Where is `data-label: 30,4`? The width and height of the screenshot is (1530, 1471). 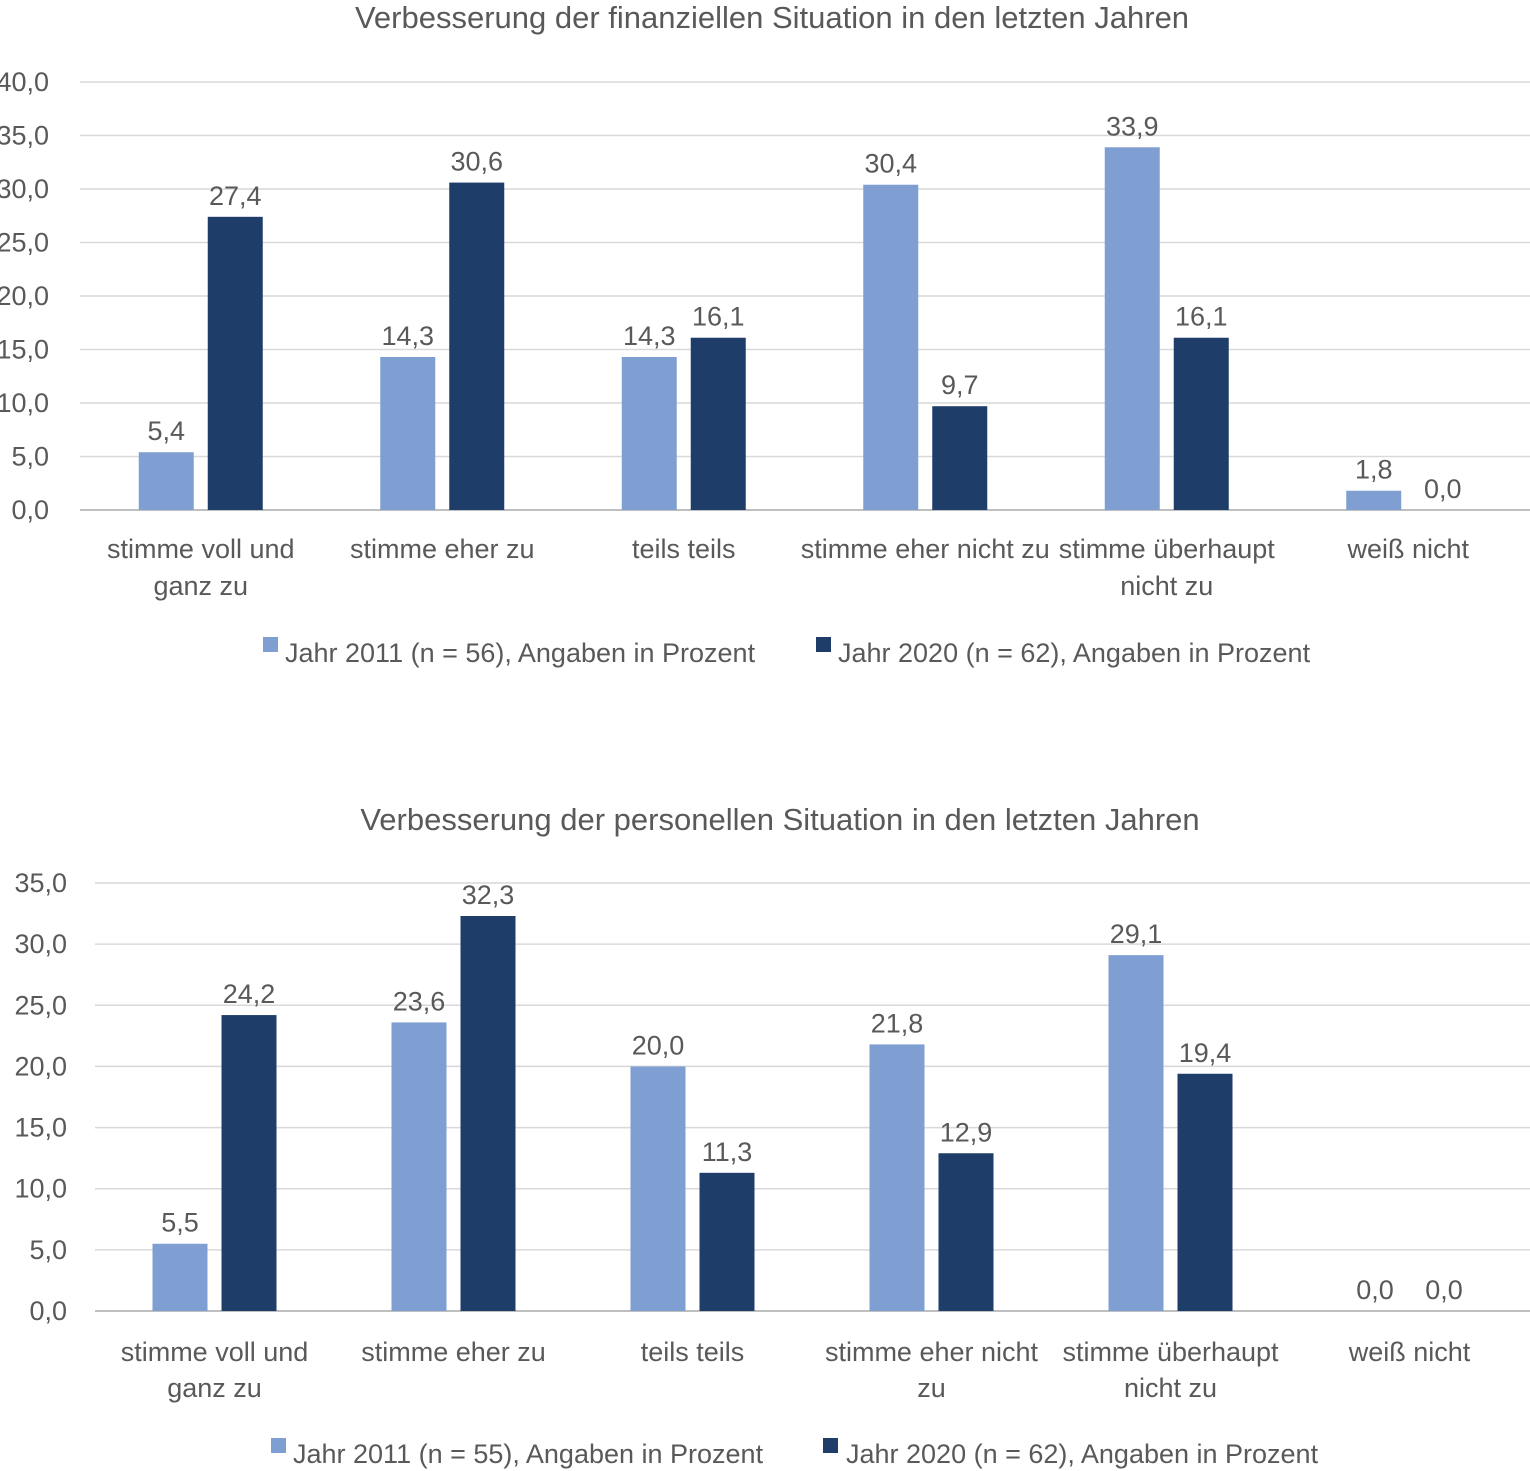 data-label: 30,4 is located at coordinates (890, 164).